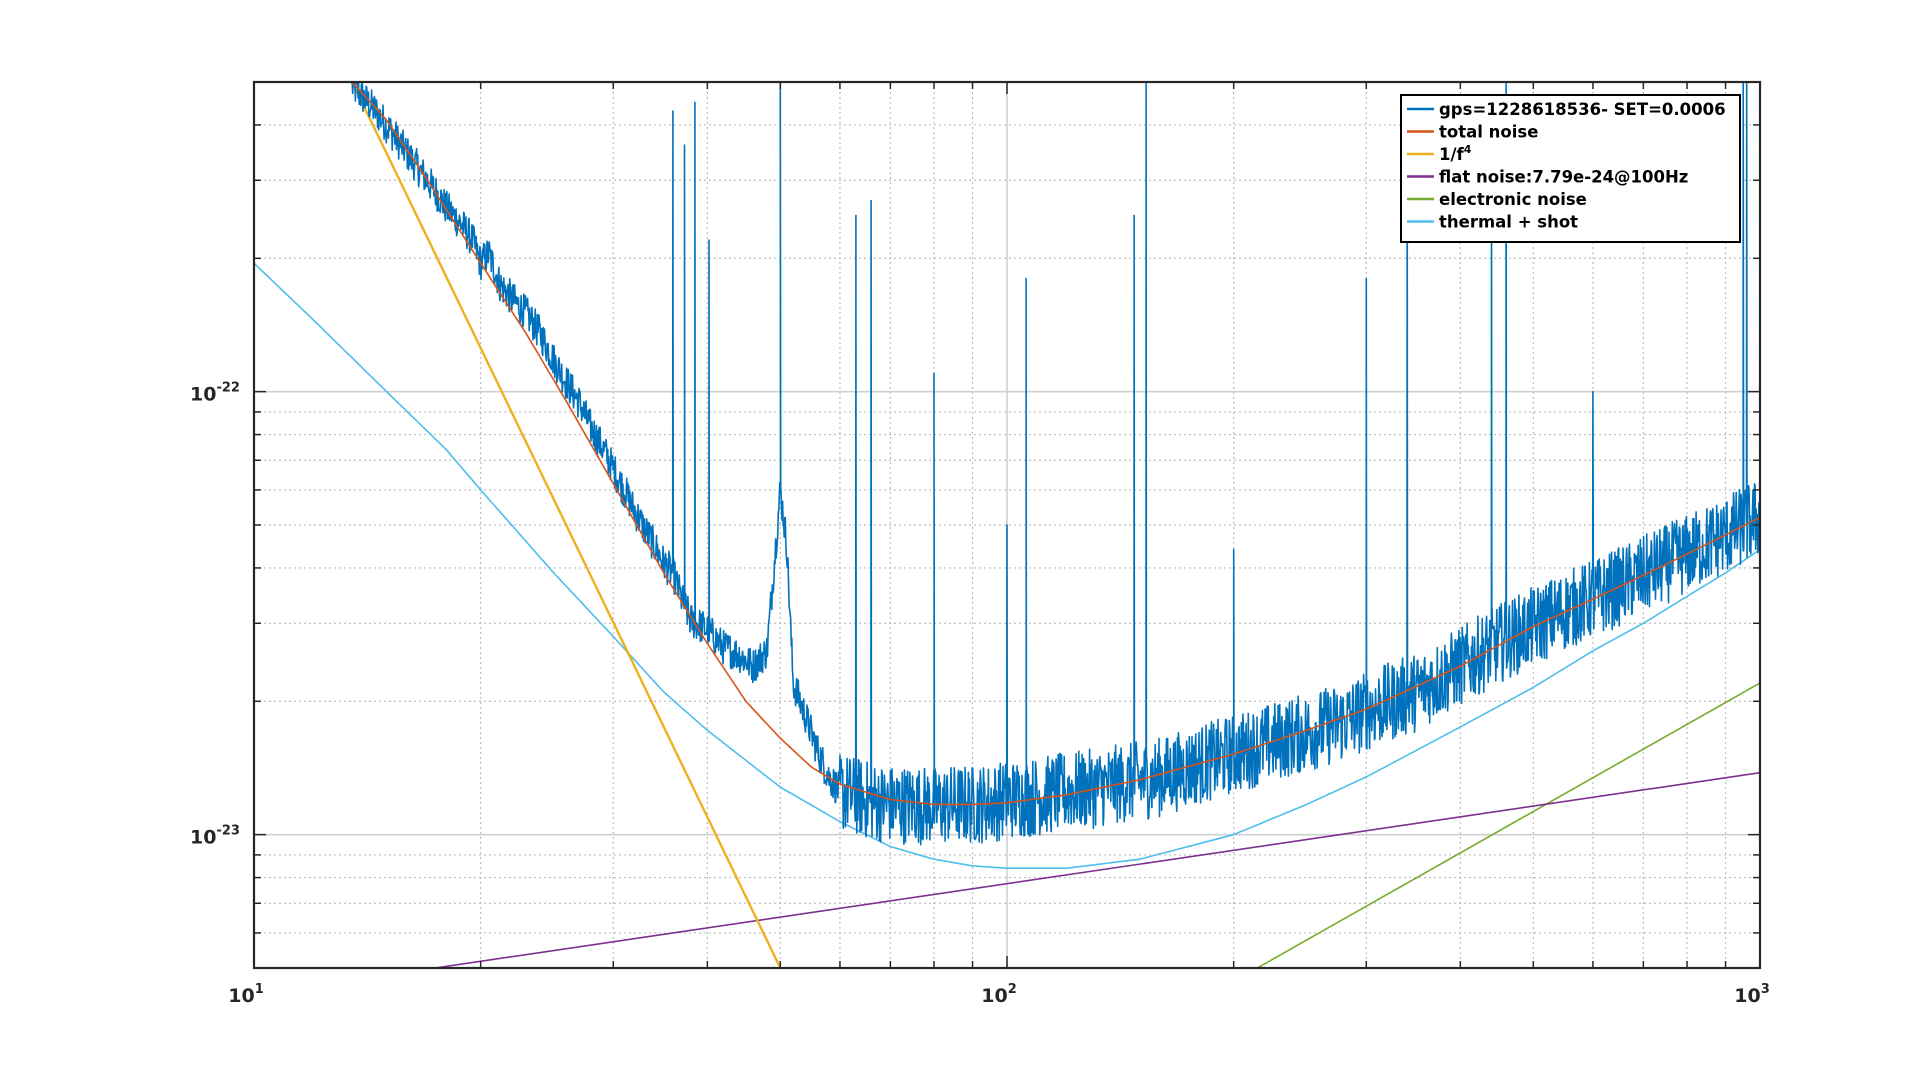  Describe the element at coordinates (1455, 153) in the screenshot. I see `legend-label: 1/f4` at that location.